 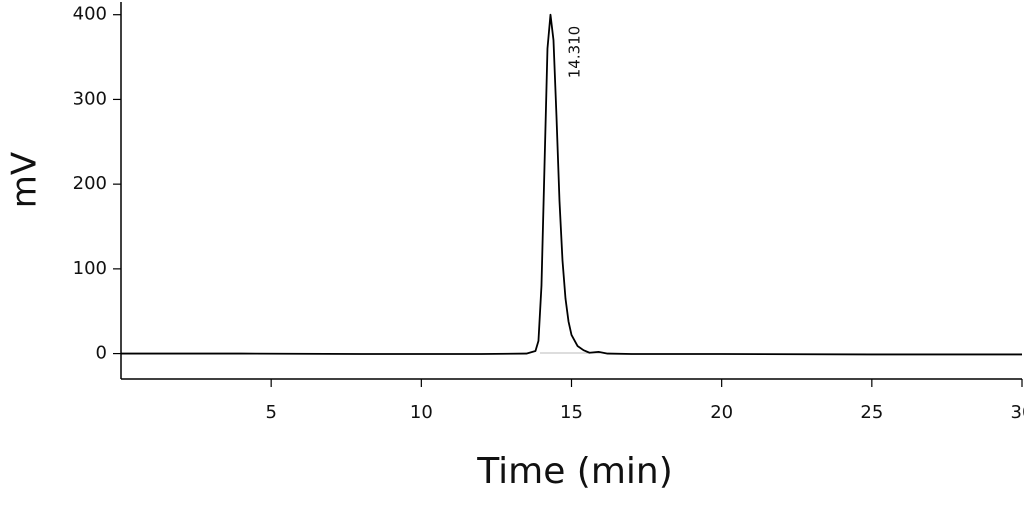 What do you see at coordinates (90, 14) in the screenshot?
I see `y-tick-label: 400` at bounding box center [90, 14].